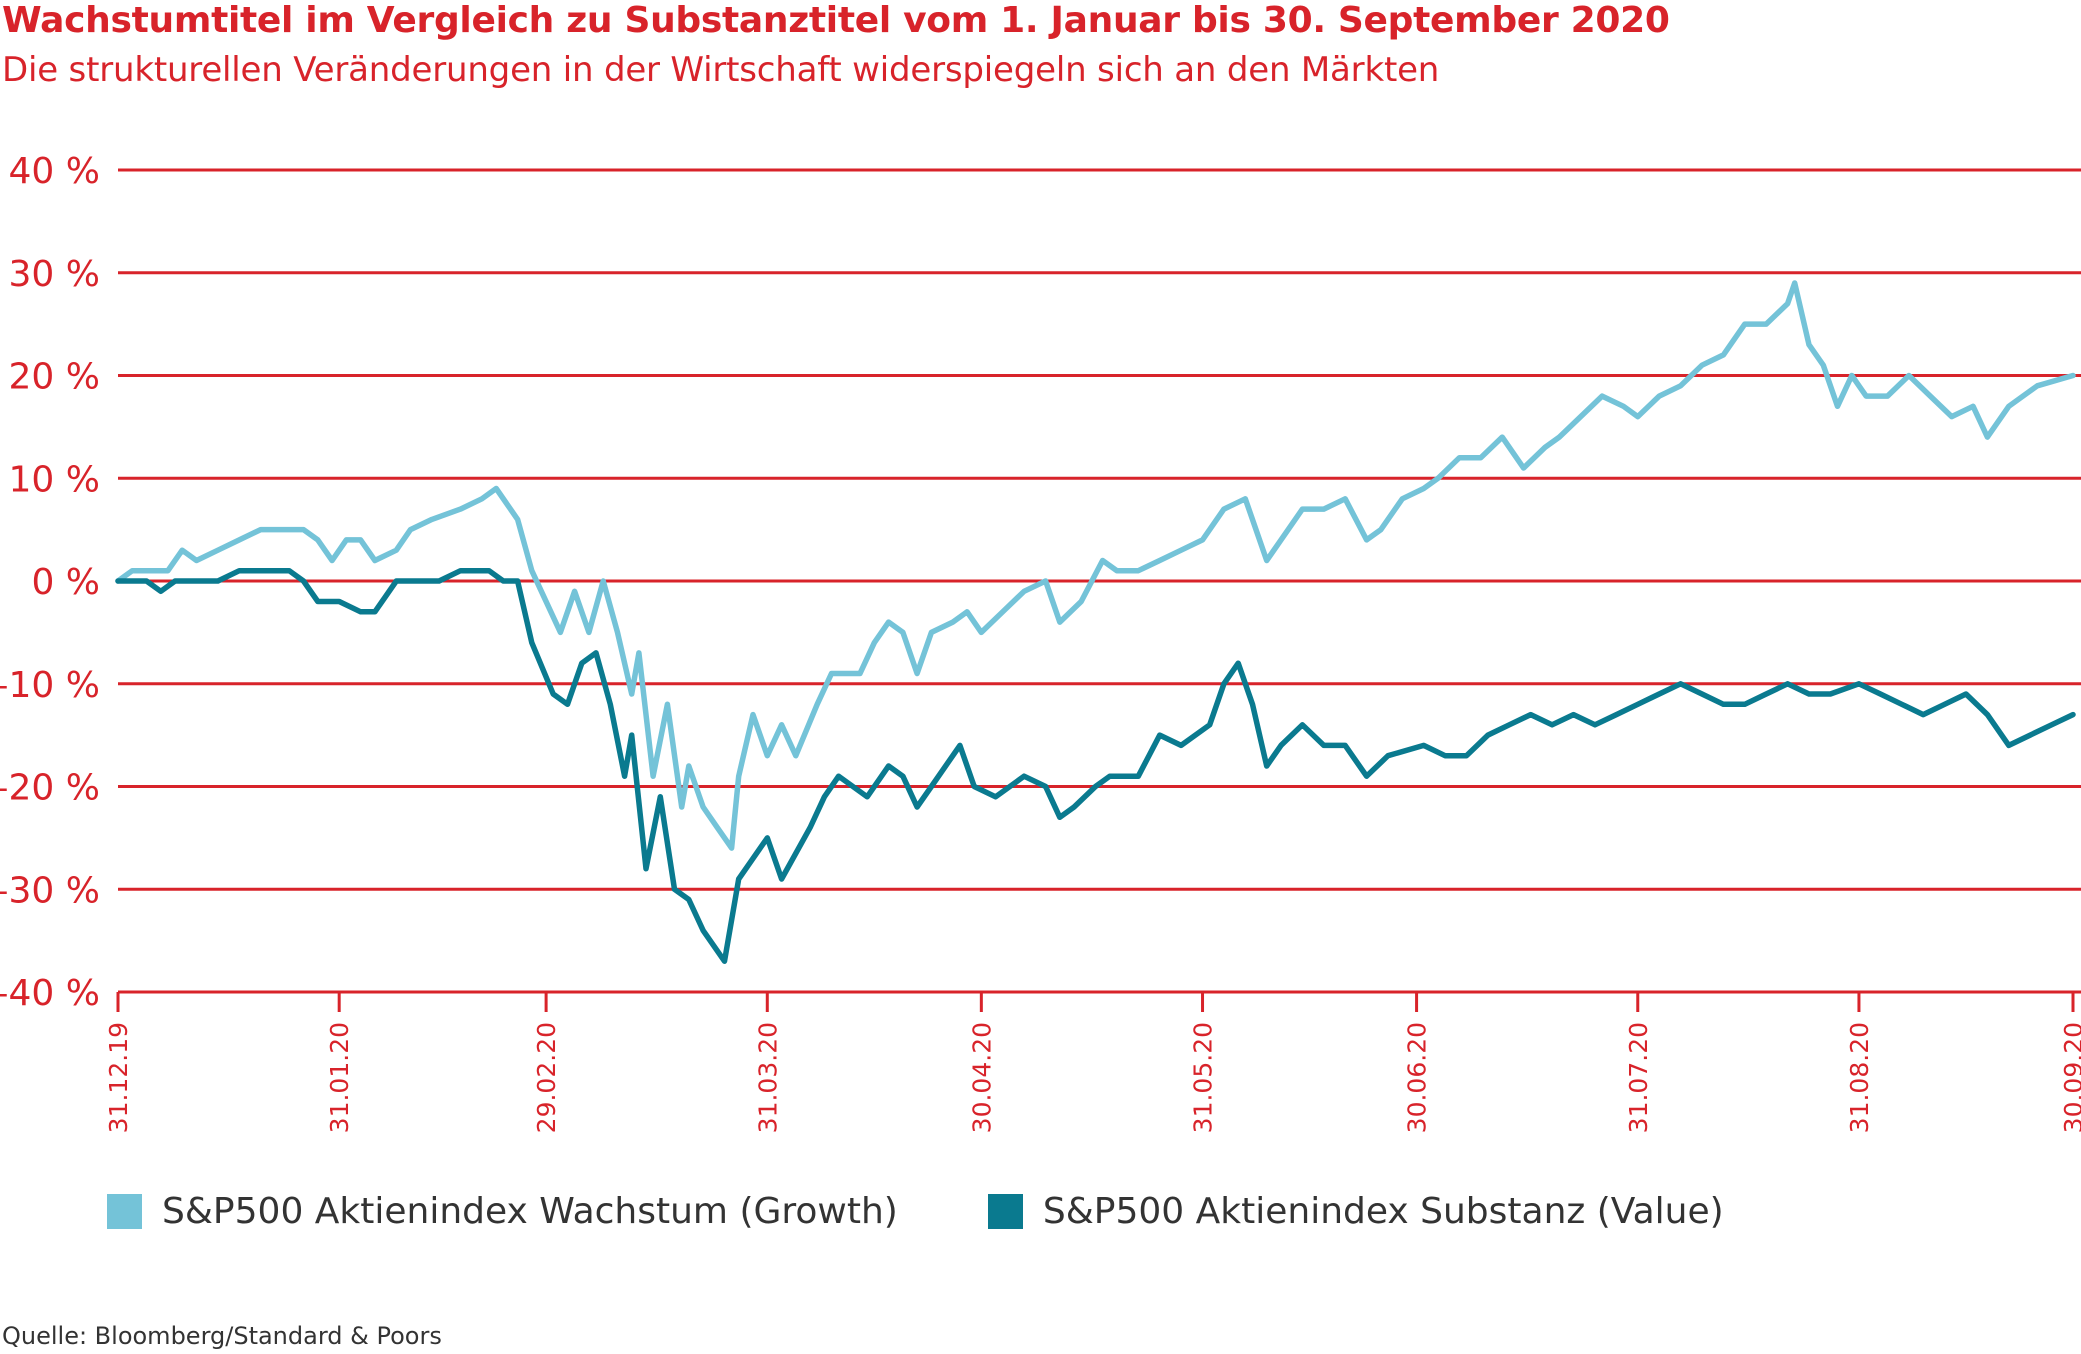  Describe the element at coordinates (118, 1077) in the screenshot. I see `x-tick-label: 31.12.19` at that location.